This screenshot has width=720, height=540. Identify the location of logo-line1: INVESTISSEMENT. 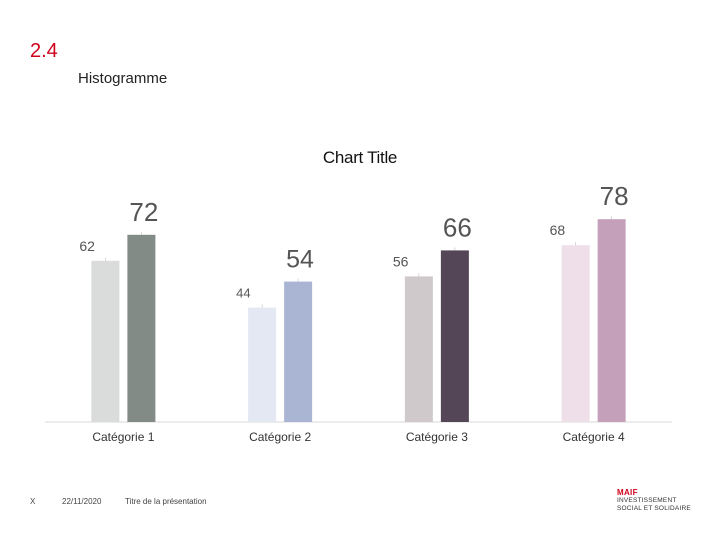
(647, 500).